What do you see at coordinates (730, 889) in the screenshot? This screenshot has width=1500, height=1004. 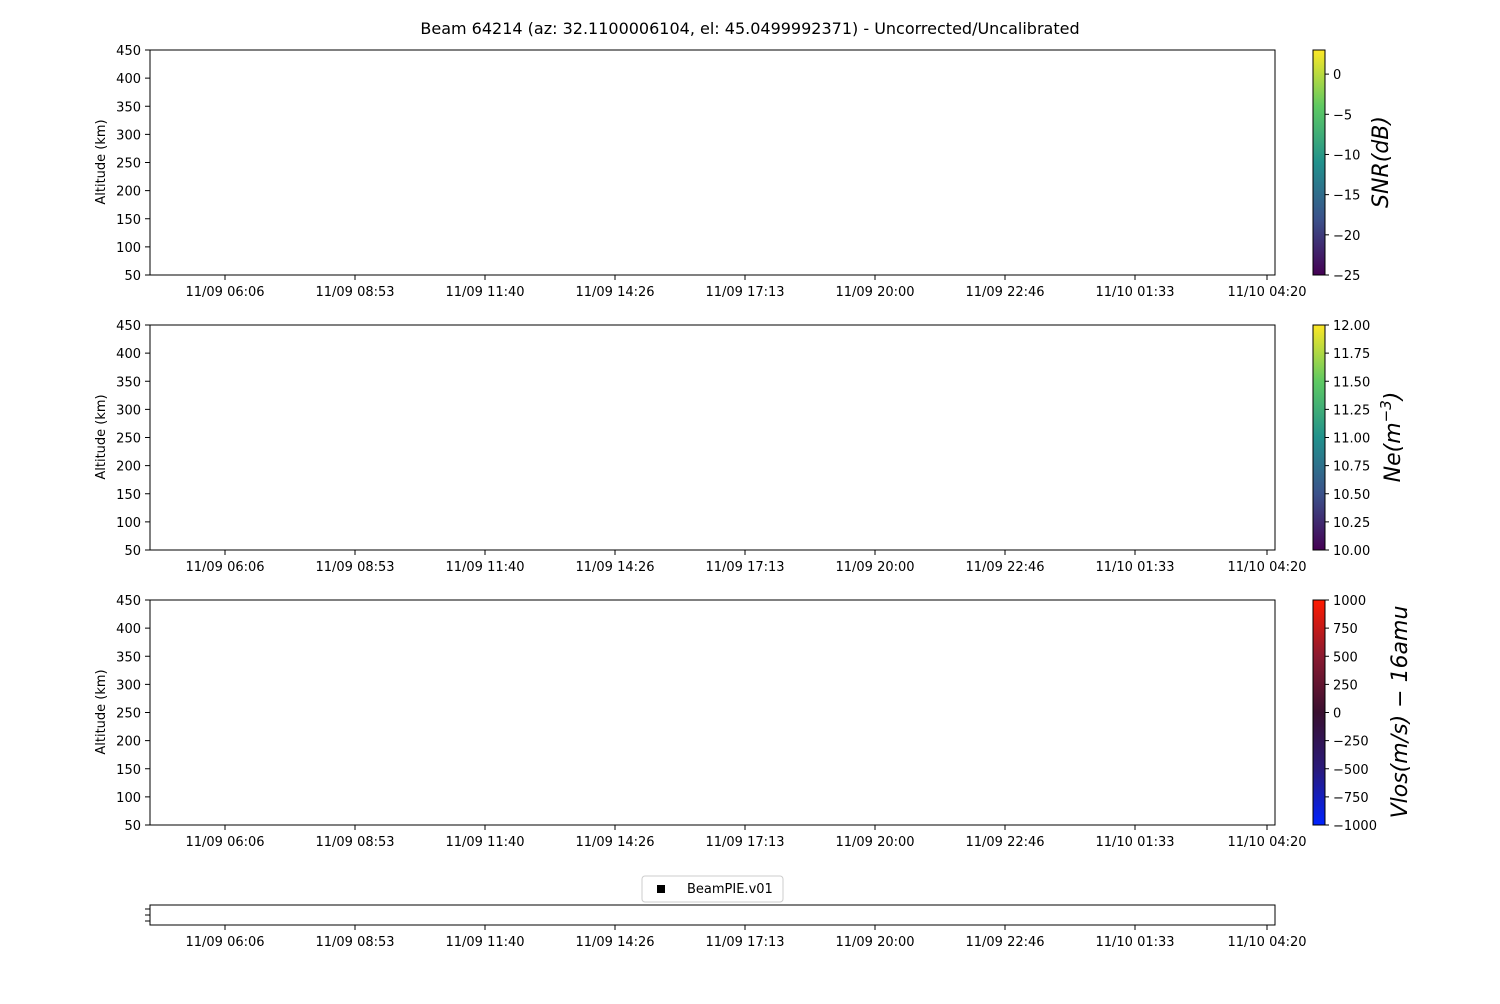 I see `legend-label: BeamPIE.v01` at bounding box center [730, 889].